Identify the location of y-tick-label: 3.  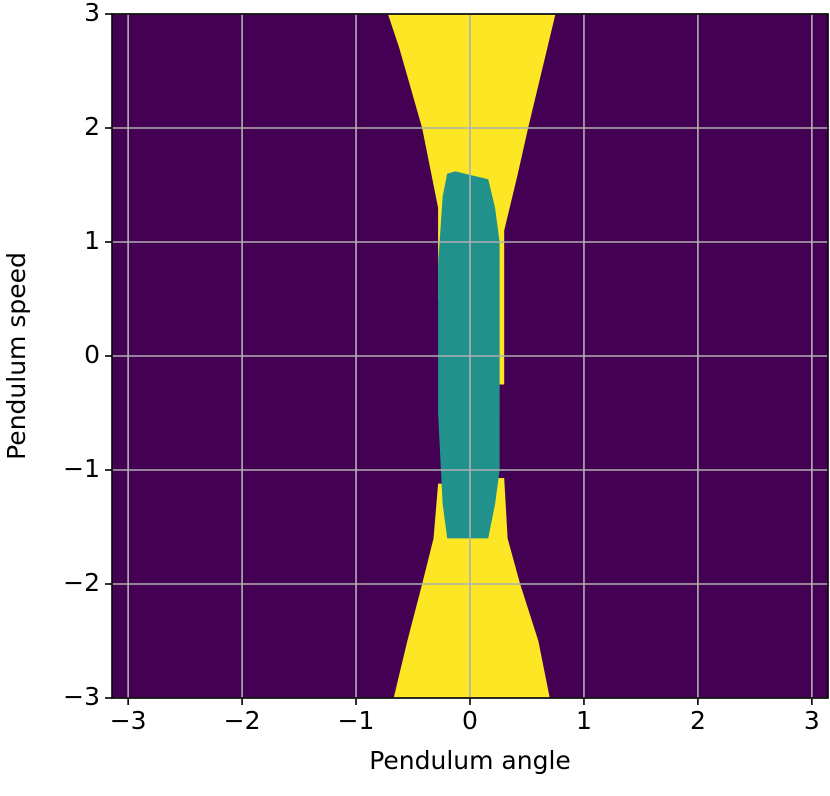
(92, 13).